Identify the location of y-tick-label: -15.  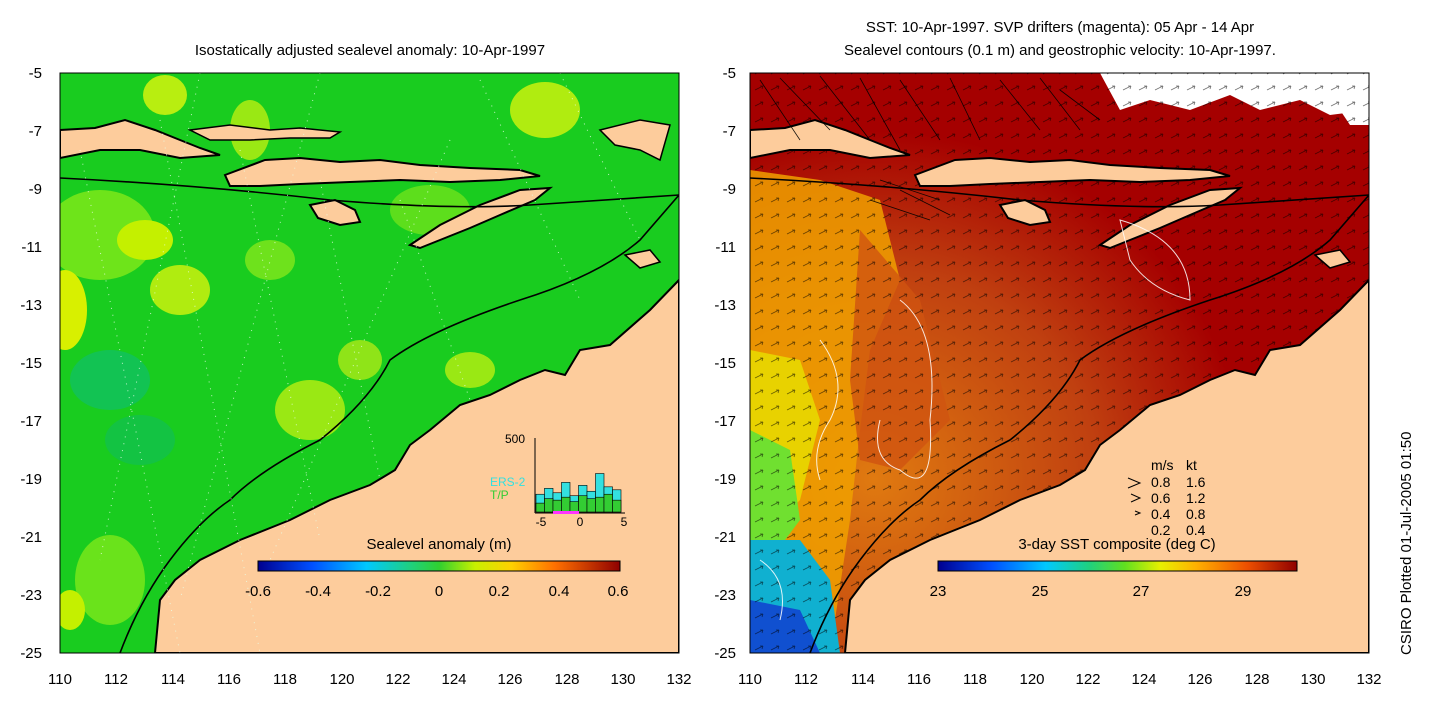
(31, 363).